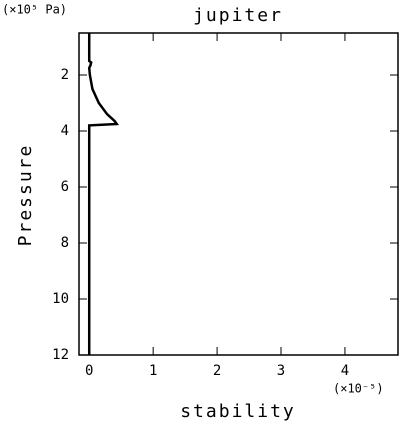 The height and width of the screenshot is (435, 420). Describe the element at coordinates (60, 299) in the screenshot. I see `y-tick-label: 10` at that location.